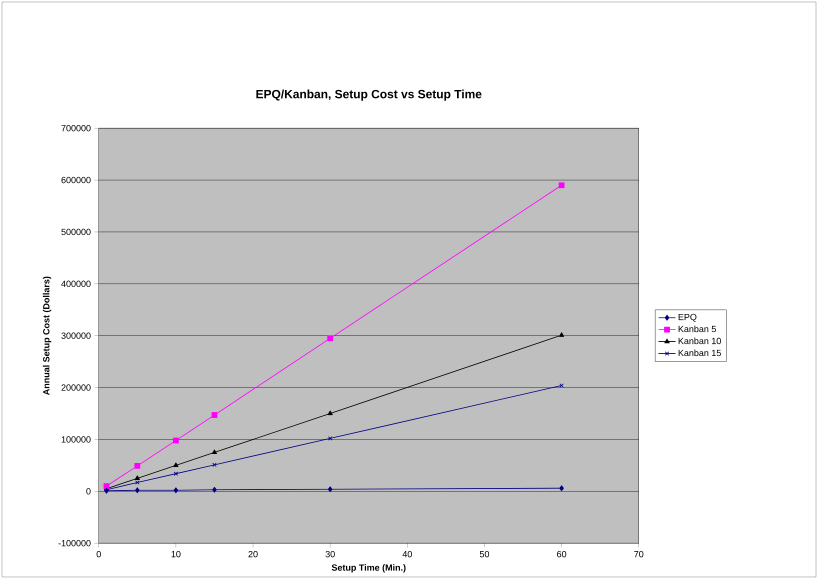 Image resolution: width=818 pixels, height=579 pixels. I want to click on legend-label: Kanban 5, so click(697, 329).